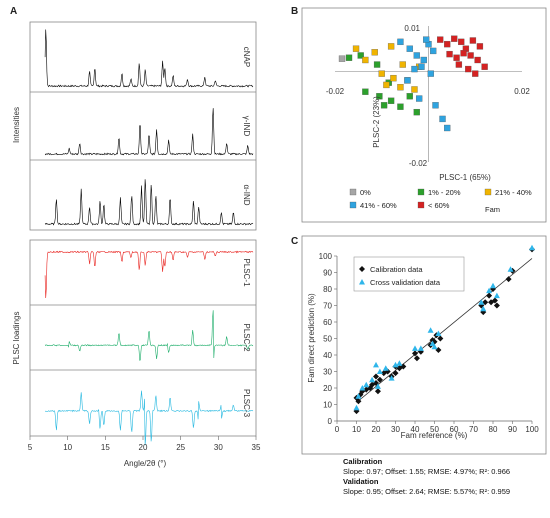  What do you see at coordinates (67, 447) in the screenshot?
I see `x-tick-label: 10` at bounding box center [67, 447].